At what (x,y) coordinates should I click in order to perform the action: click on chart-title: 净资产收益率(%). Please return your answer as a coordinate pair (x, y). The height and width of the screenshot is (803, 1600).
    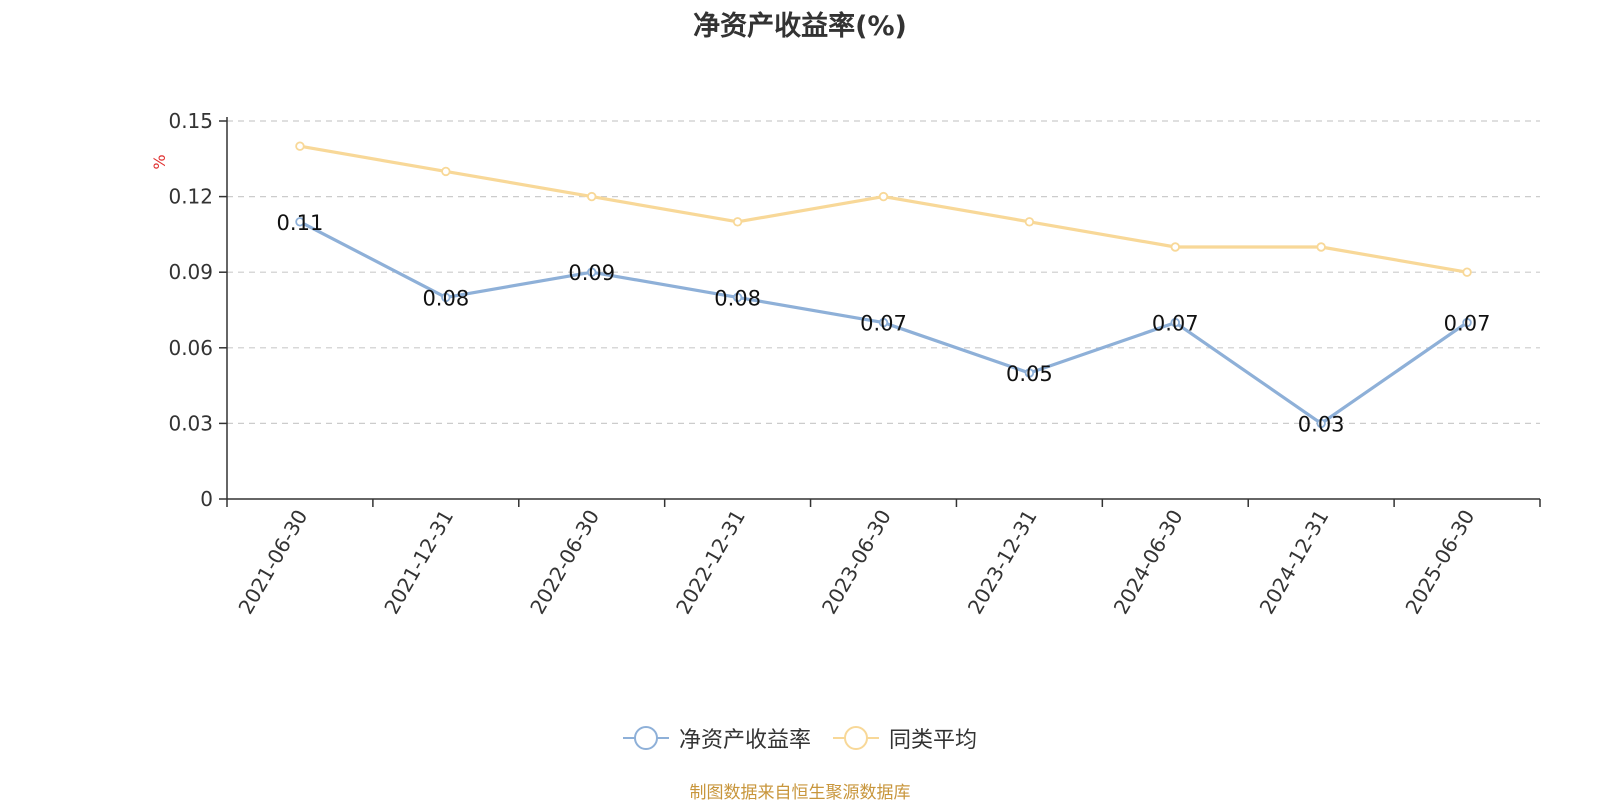
    Looking at the image, I should click on (800, 26).